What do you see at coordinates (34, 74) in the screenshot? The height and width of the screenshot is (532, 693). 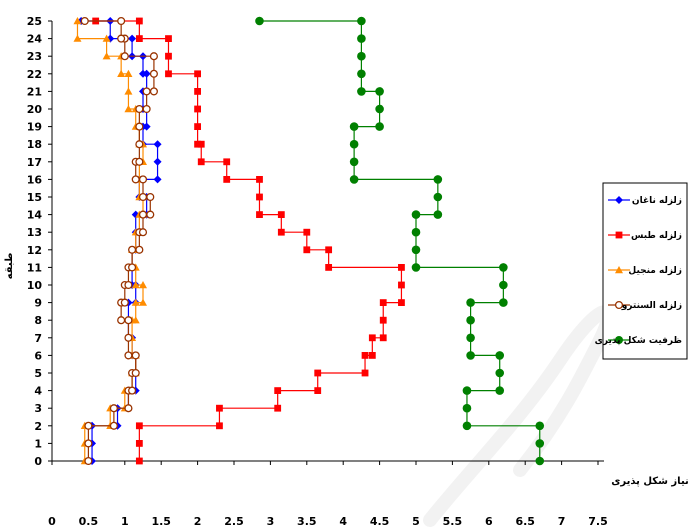 I see `y-tick-label: 22` at bounding box center [34, 74].